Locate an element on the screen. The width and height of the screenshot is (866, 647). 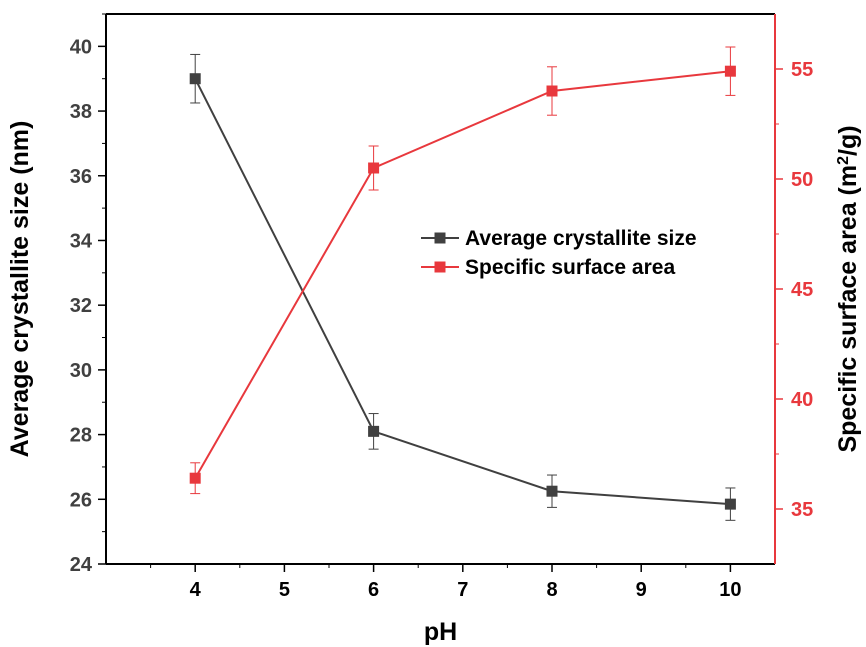
y-left-tick-label: 34 is located at coordinates (81, 241).